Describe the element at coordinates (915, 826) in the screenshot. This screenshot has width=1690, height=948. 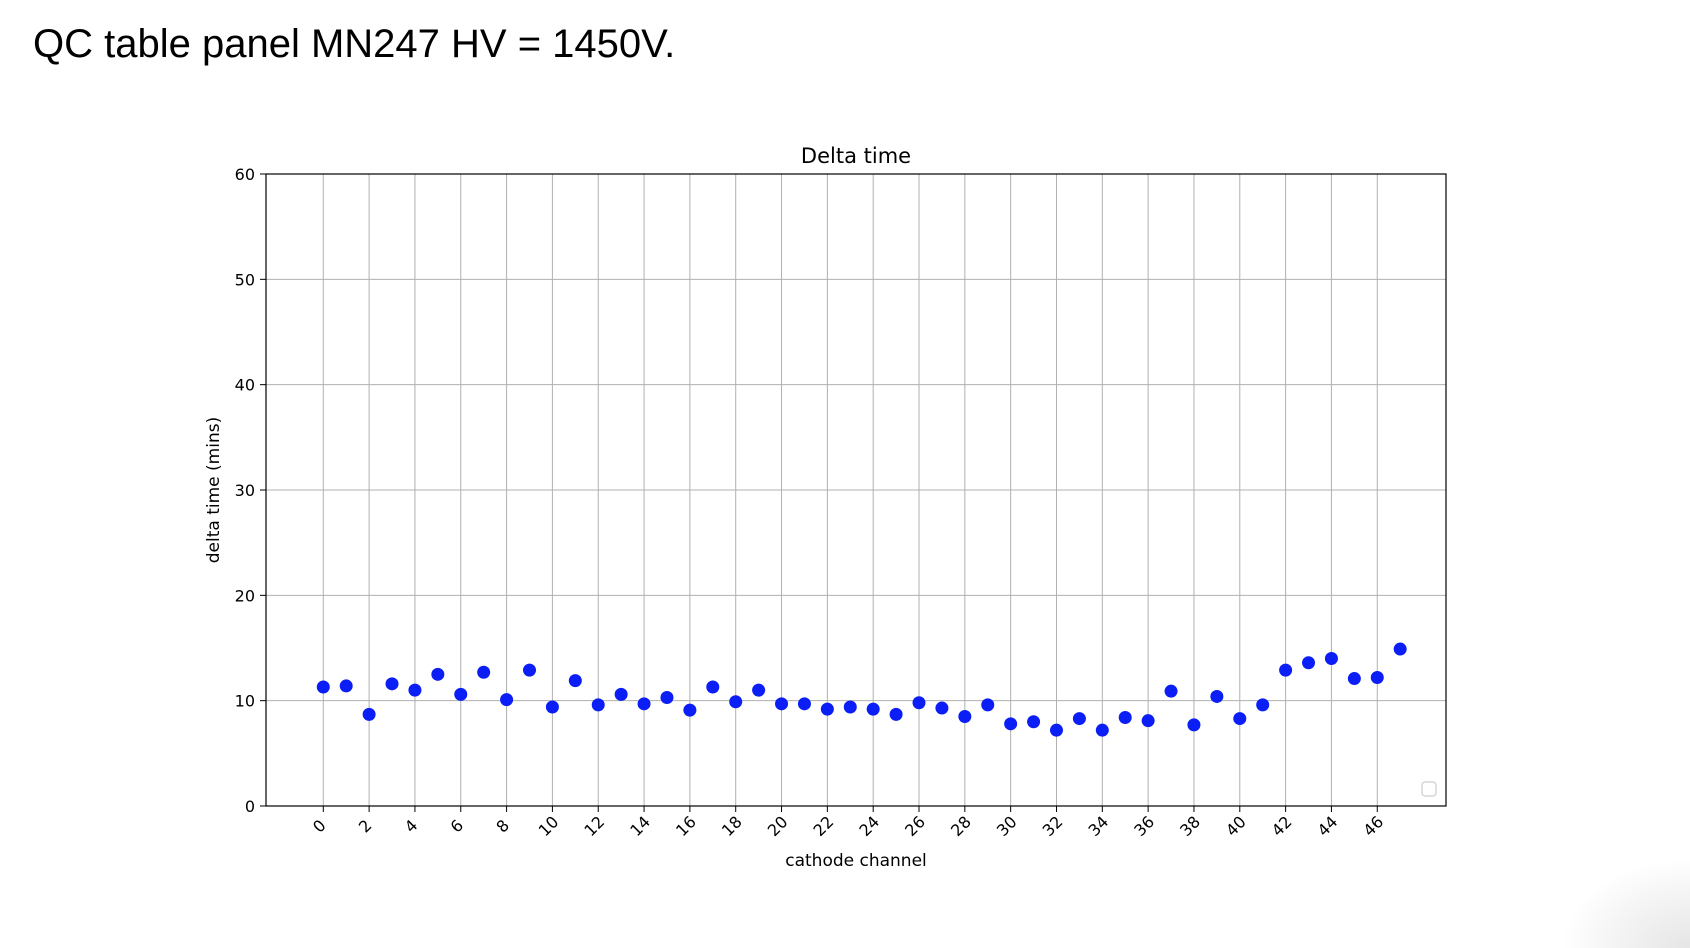
I see `x-tick-label: 26` at that location.